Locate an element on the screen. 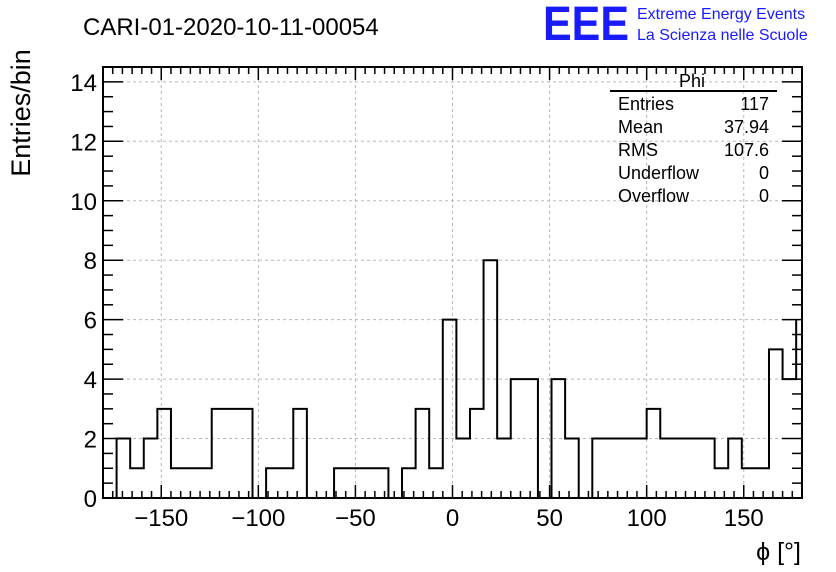  y-tick-label: 6 is located at coordinates (90, 321).